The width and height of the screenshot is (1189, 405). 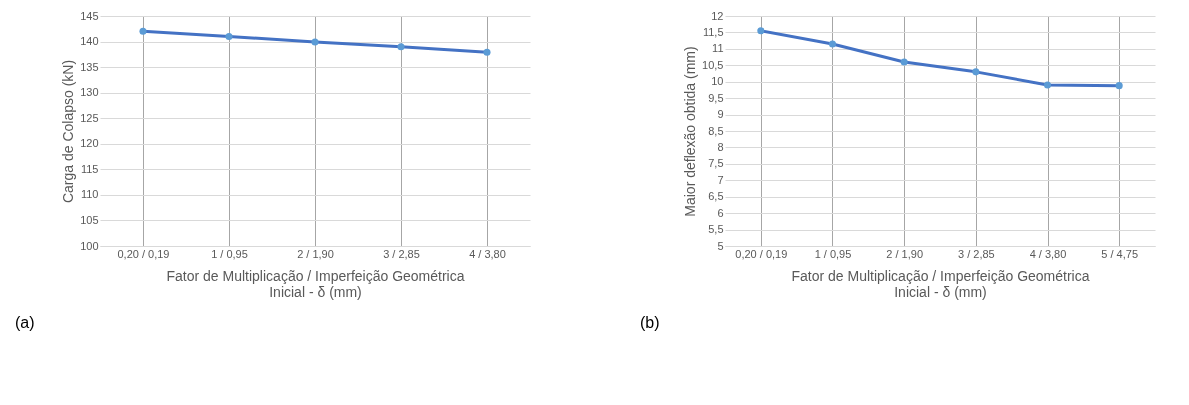 I want to click on y-tick-label: 125, so click(x=89, y=117).